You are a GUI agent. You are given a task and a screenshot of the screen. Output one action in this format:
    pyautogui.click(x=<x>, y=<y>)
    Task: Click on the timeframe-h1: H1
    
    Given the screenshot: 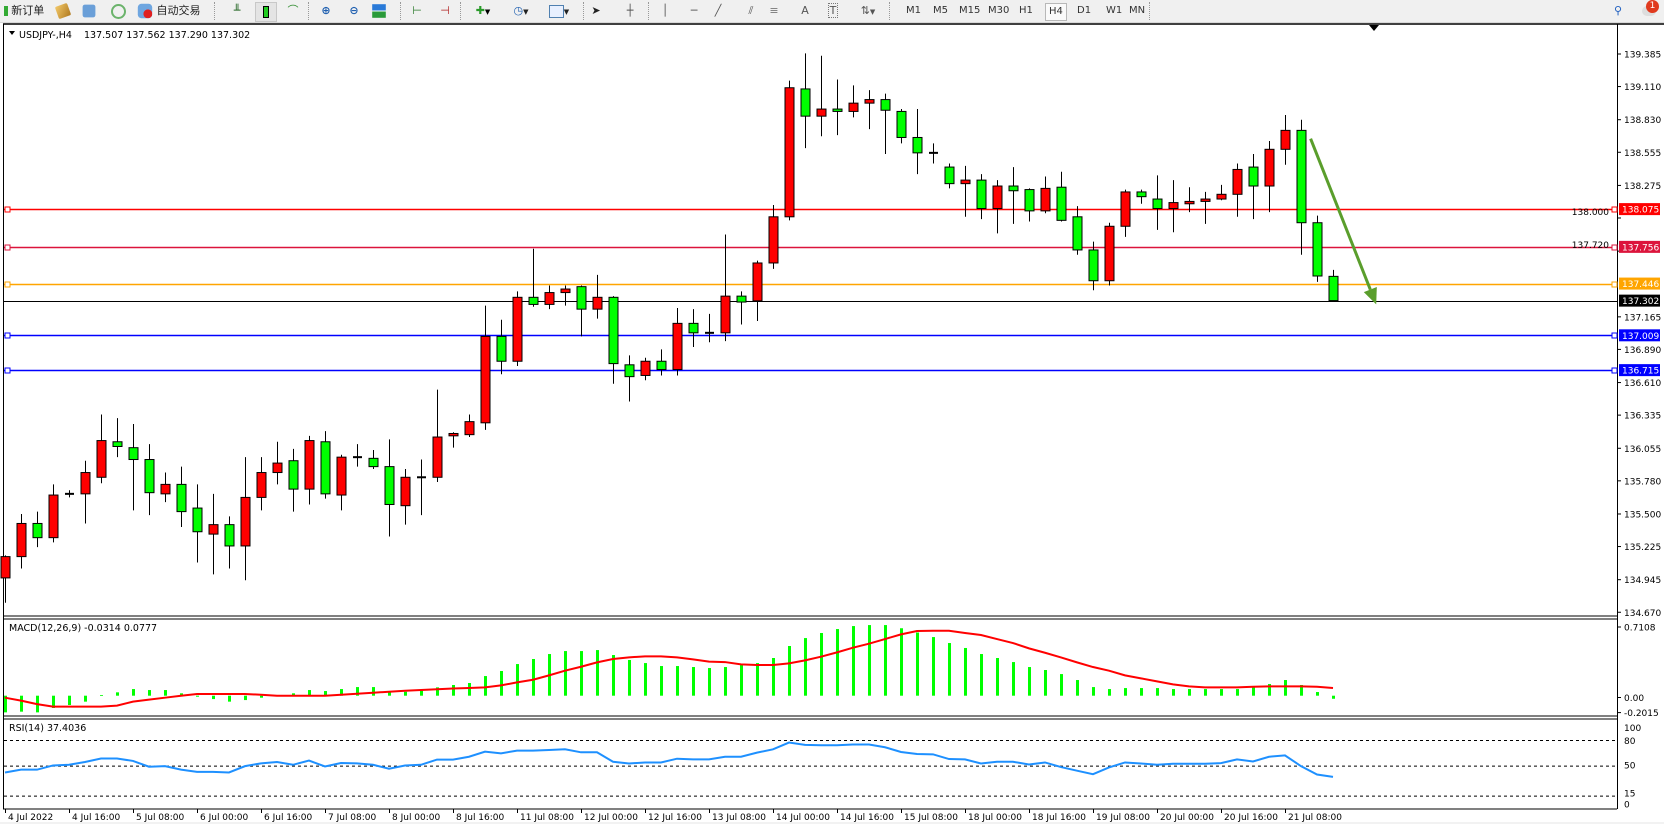 What is the action you would take?
    pyautogui.click(x=1026, y=10)
    